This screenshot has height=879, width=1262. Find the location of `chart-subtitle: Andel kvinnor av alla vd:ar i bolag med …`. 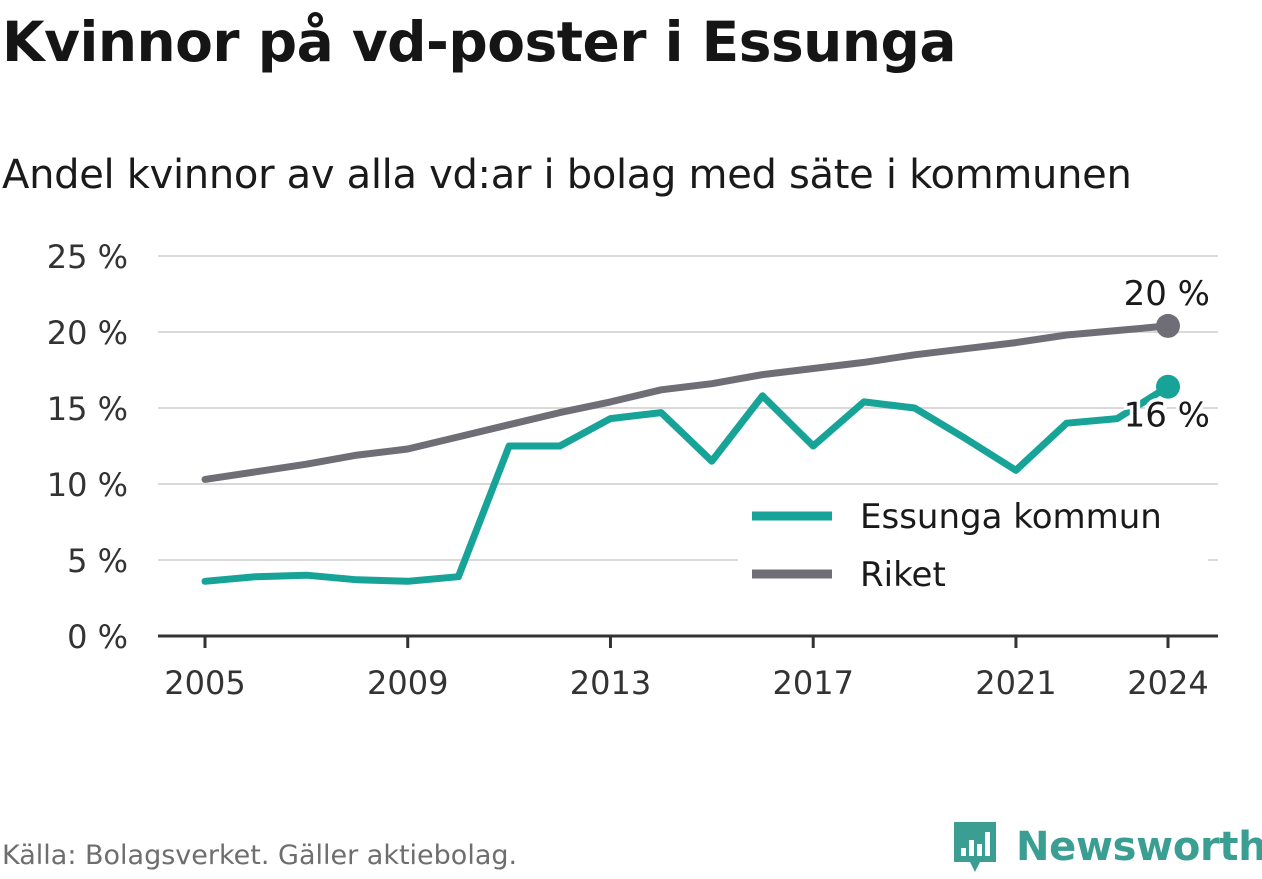

chart-subtitle: Andel kvinnor av alla vd:ar i bolag med … is located at coordinates (567, 175).